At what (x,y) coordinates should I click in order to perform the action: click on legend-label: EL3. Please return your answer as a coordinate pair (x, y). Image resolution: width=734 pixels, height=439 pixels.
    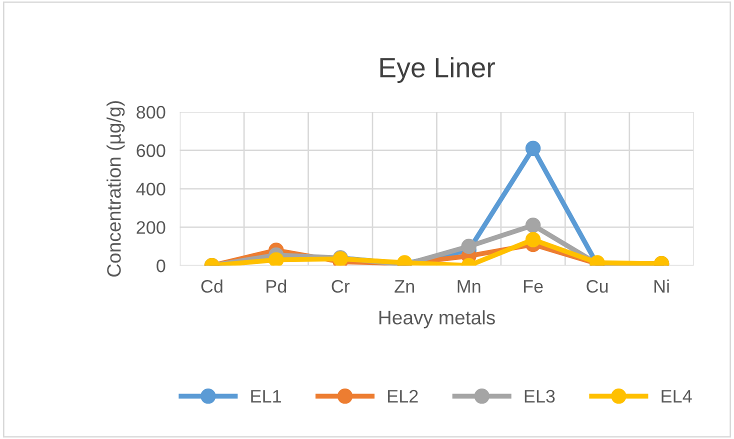
    Looking at the image, I should click on (539, 396).